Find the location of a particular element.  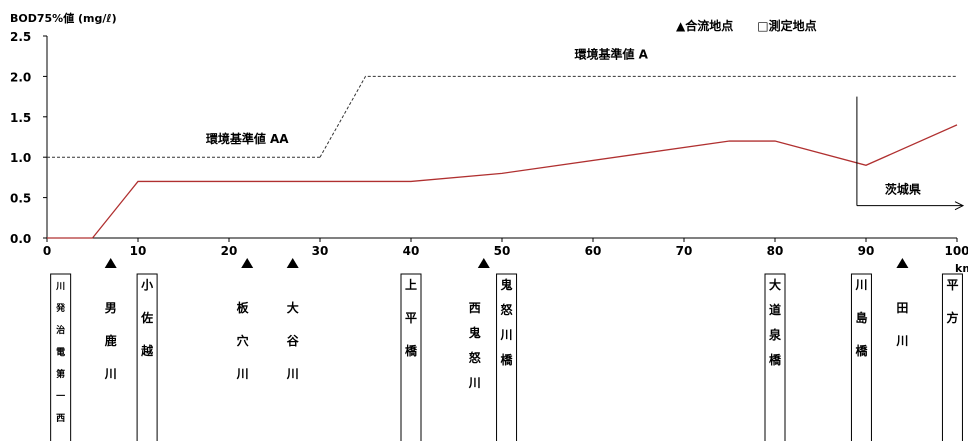

x-tick-label: 70 is located at coordinates (684, 251).